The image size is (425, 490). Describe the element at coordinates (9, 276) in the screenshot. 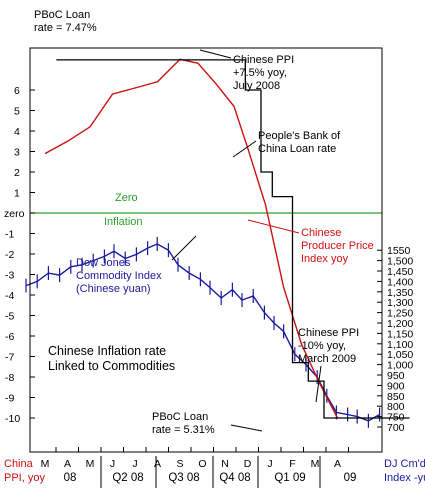

I see `left-tick-label: -3` at that location.